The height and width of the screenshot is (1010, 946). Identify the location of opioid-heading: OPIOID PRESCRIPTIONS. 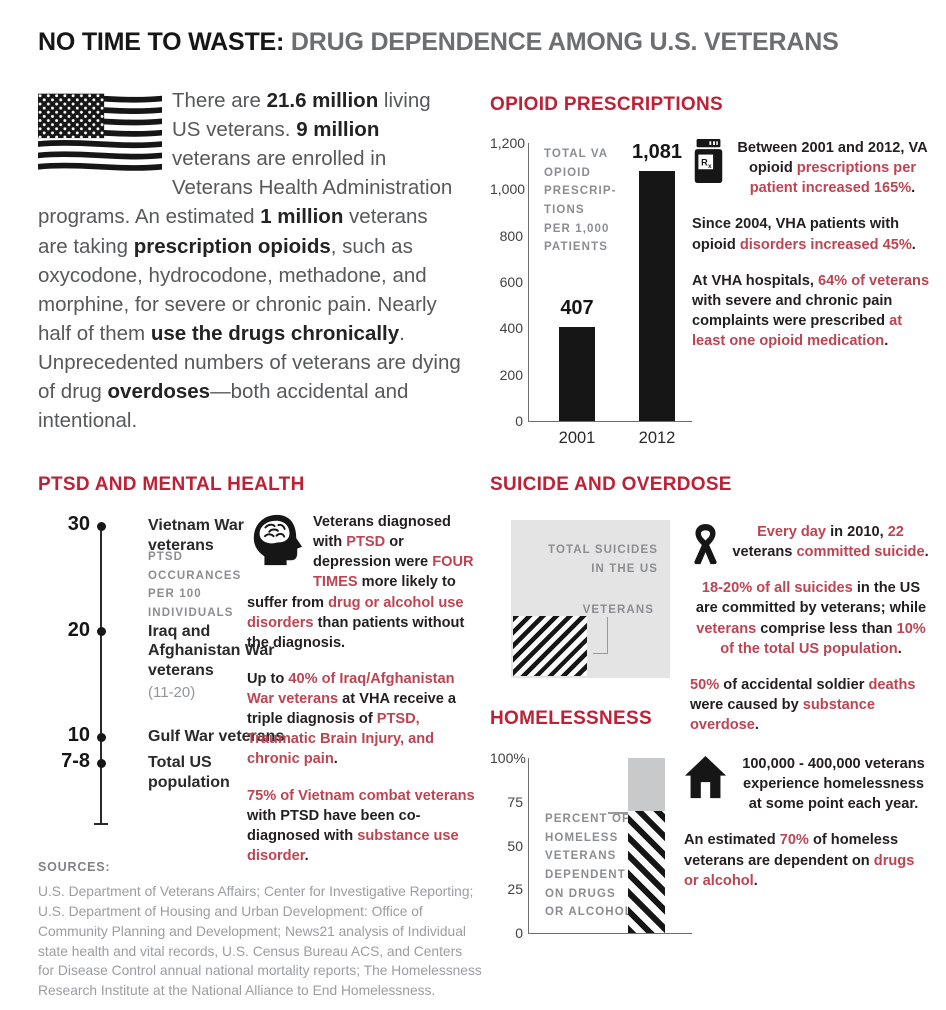
(606, 104).